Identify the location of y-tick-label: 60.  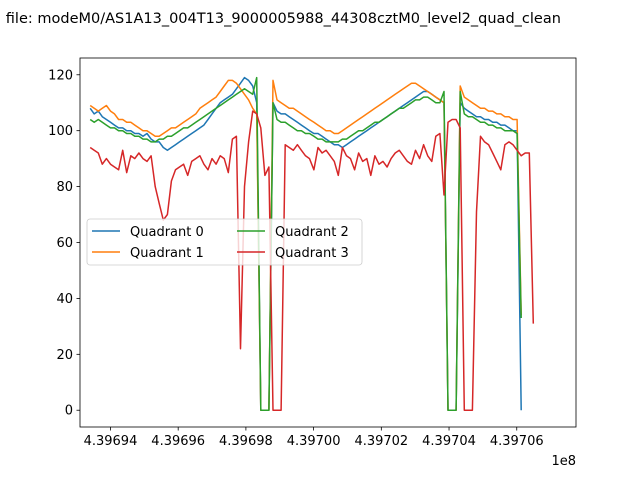
(64, 243).